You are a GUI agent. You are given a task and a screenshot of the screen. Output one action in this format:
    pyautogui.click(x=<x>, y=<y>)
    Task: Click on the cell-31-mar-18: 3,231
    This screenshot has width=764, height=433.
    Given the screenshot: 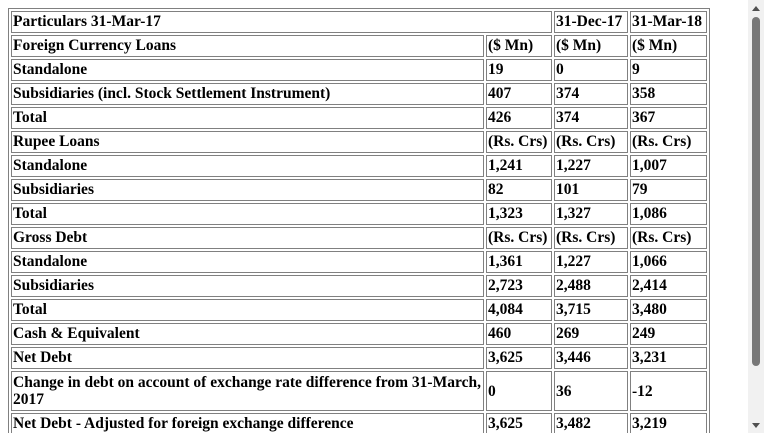 What is the action you would take?
    pyautogui.click(x=668, y=358)
    